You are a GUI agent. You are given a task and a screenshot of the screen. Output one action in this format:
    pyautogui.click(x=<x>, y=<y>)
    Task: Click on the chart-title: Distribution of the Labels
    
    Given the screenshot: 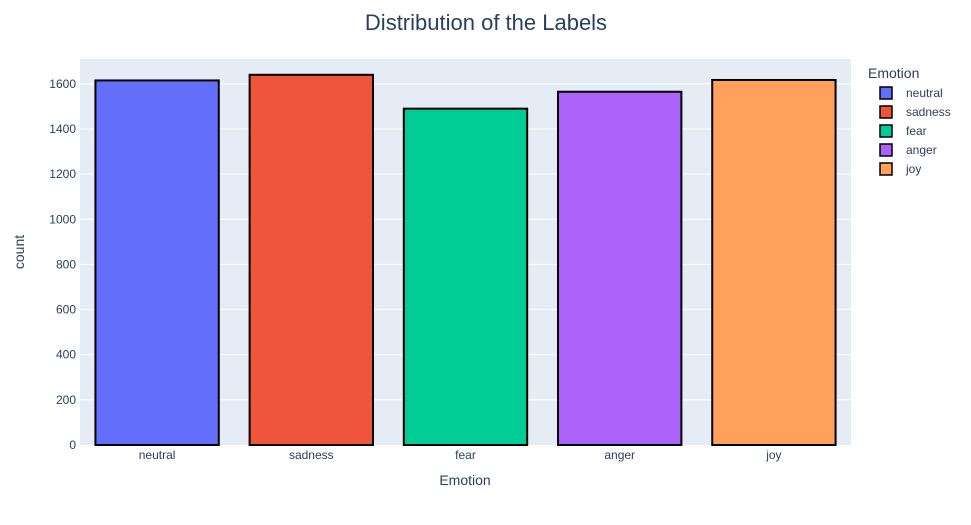 What is the action you would take?
    pyautogui.click(x=486, y=22)
    